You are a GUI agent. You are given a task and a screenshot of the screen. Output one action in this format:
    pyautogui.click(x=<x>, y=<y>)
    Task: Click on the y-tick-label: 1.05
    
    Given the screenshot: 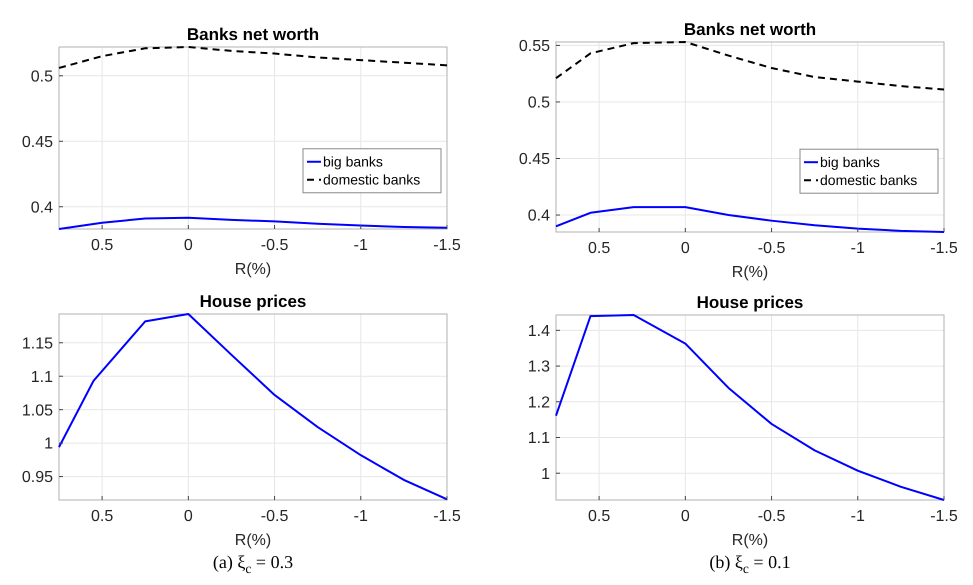 What is the action you would take?
    pyautogui.click(x=38, y=411)
    